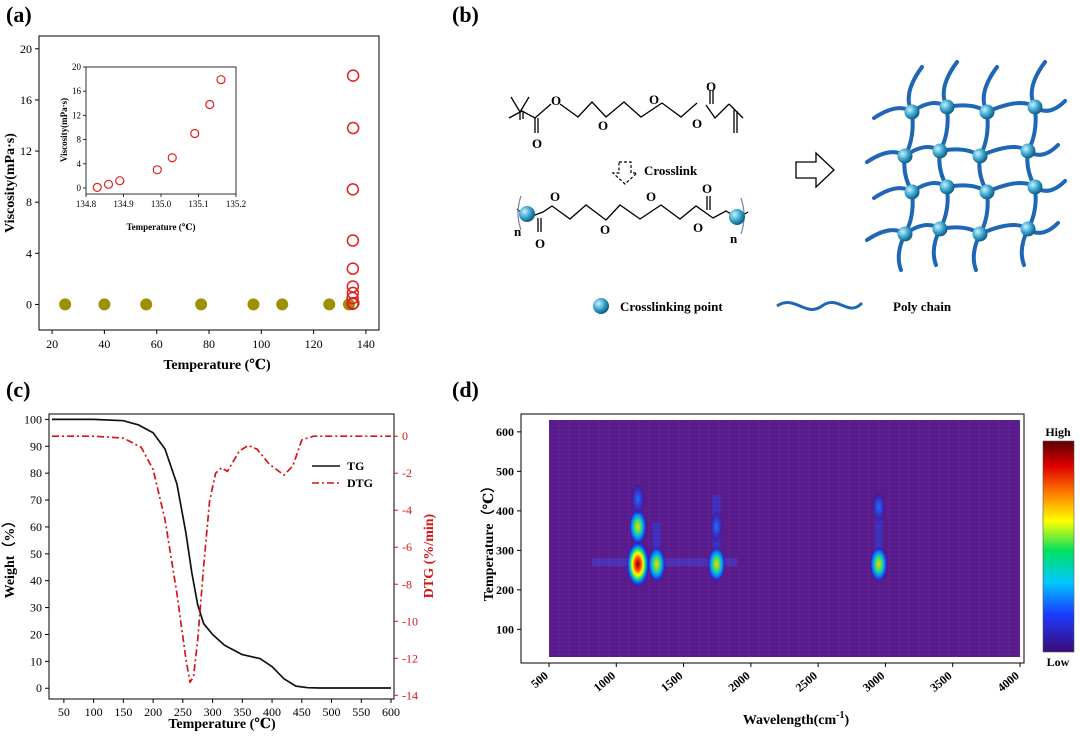 Image resolution: width=1080 pixels, height=737 pixels. Describe the element at coordinates (36, 473) in the screenshot. I see `y-tick-label: 80` at that location.